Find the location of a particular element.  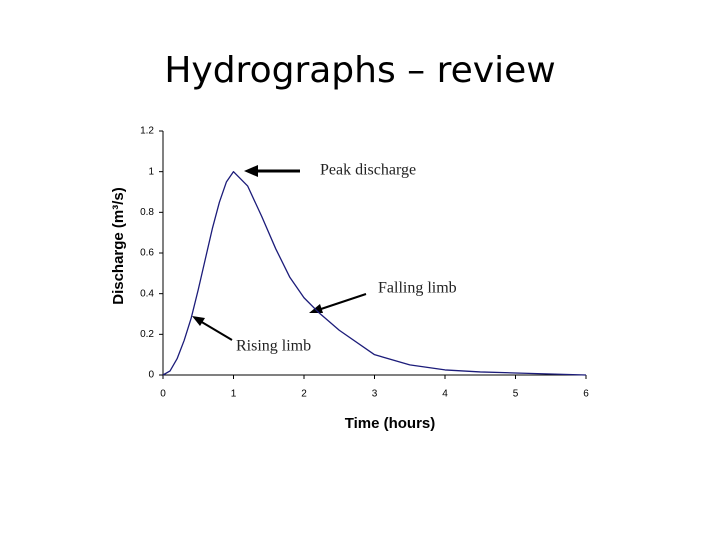

annotation: Falling limb is located at coordinates (417, 288).